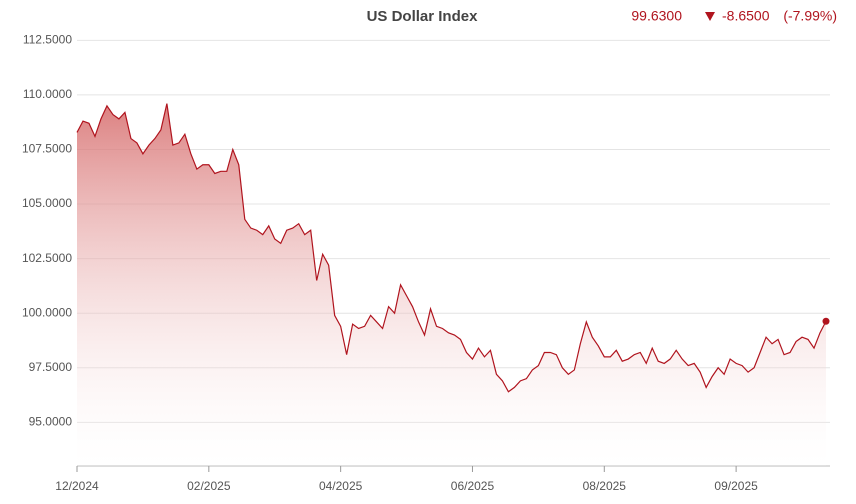 Image resolution: width=856 pixels, height=504 pixels. What do you see at coordinates (710, 16) in the screenshot?
I see `down-arrow` at bounding box center [710, 16].